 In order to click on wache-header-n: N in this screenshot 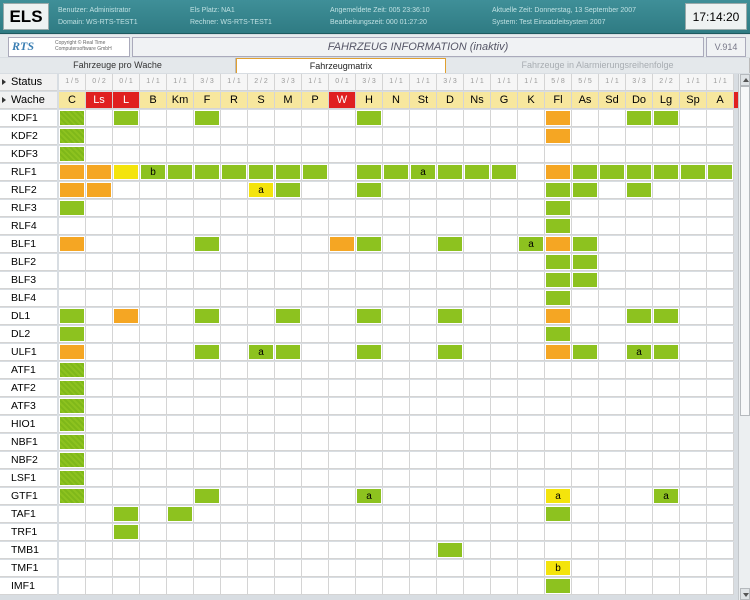, I will do `click(396, 100)`.